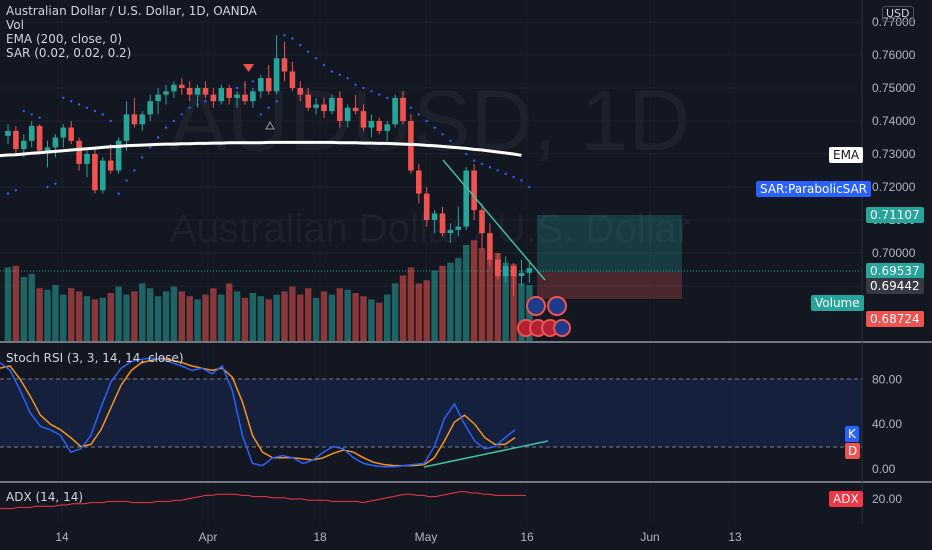 Image resolution: width=932 pixels, height=550 pixels. I want to click on stoch-axis: 80.00 40.00 0.00, so click(887, 424).